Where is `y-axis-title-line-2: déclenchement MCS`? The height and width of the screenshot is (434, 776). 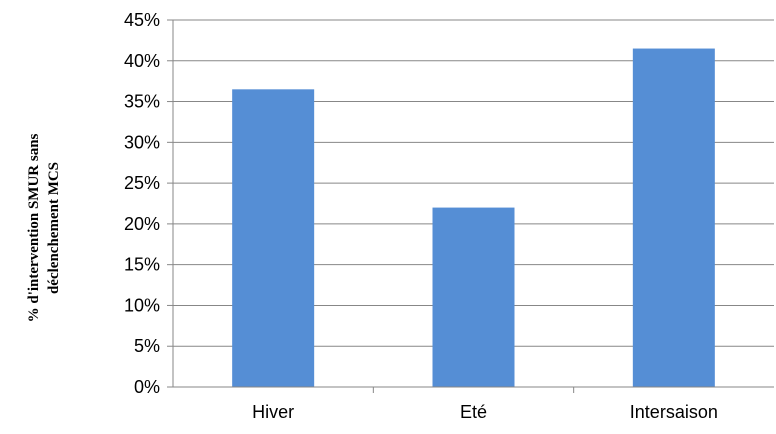 y-axis-title-line-2: déclenchement MCS is located at coordinates (54, 228).